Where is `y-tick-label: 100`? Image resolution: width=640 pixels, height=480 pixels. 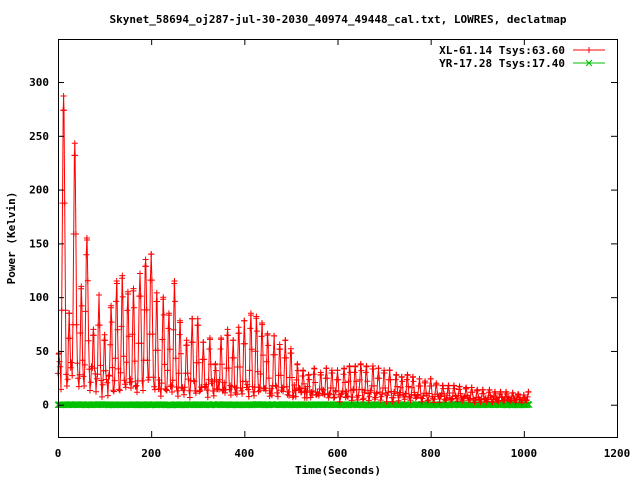
y-tick-label: 100 is located at coordinates (39, 297).